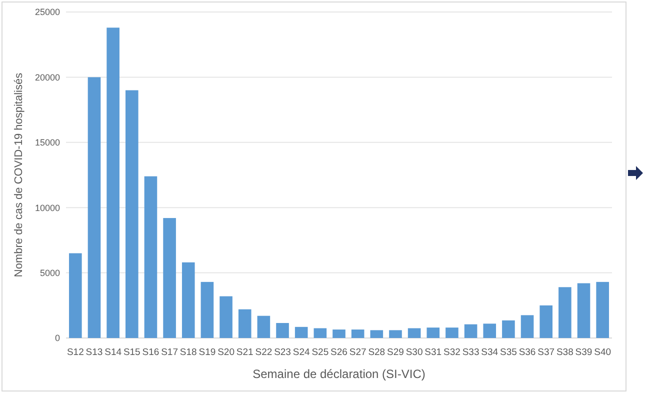  What do you see at coordinates (207, 352) in the screenshot?
I see `x-tick-label: S19` at bounding box center [207, 352].